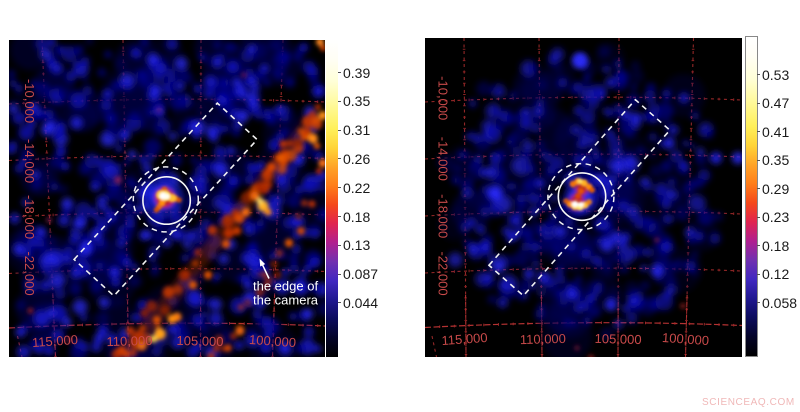 The height and width of the screenshot is (412, 800). I want to click on svg-text: the camera, so click(286, 300).